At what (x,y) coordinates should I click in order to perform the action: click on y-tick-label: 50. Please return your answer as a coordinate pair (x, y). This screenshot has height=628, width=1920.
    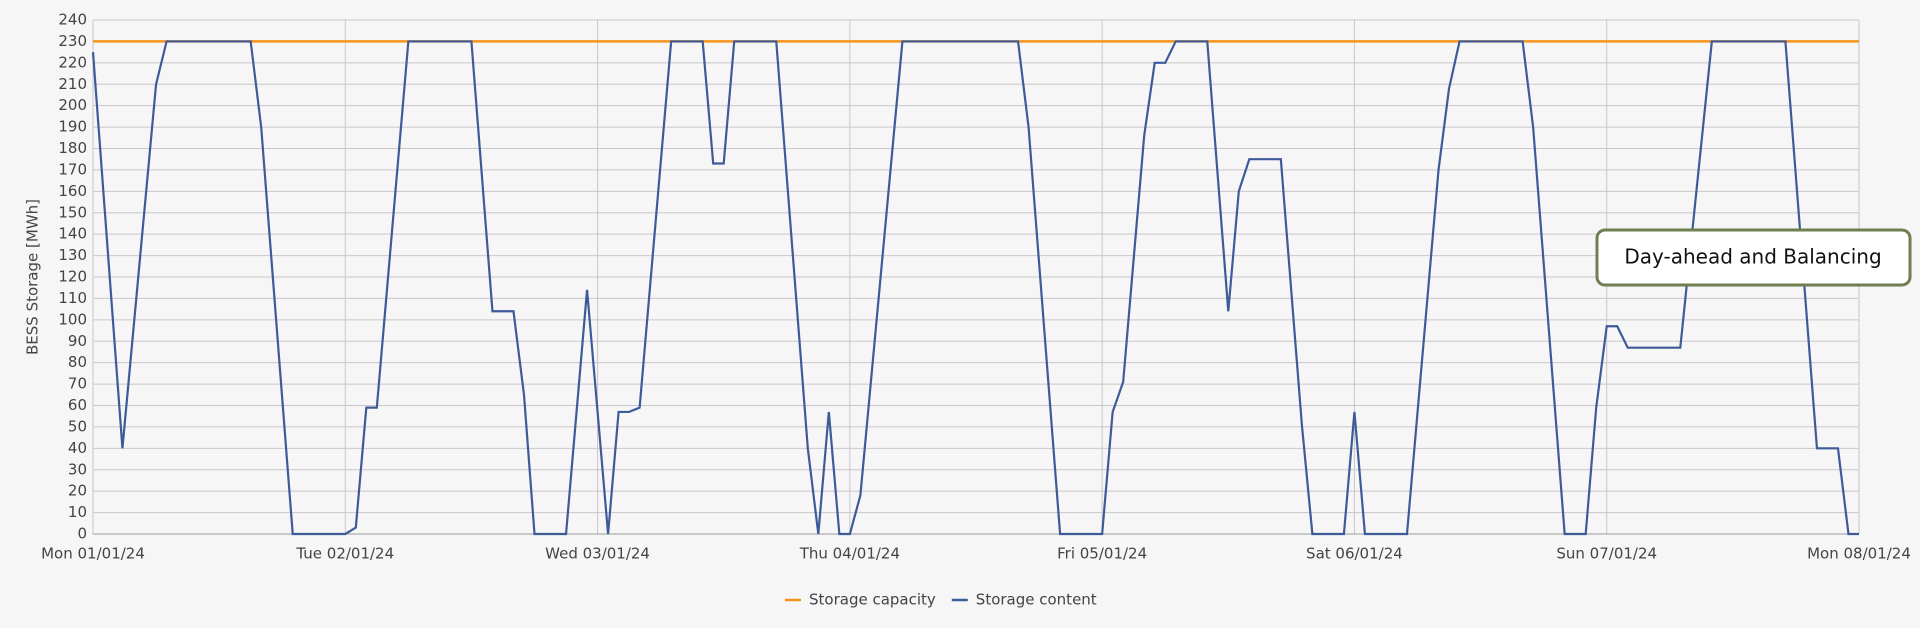
    Looking at the image, I should click on (77, 426).